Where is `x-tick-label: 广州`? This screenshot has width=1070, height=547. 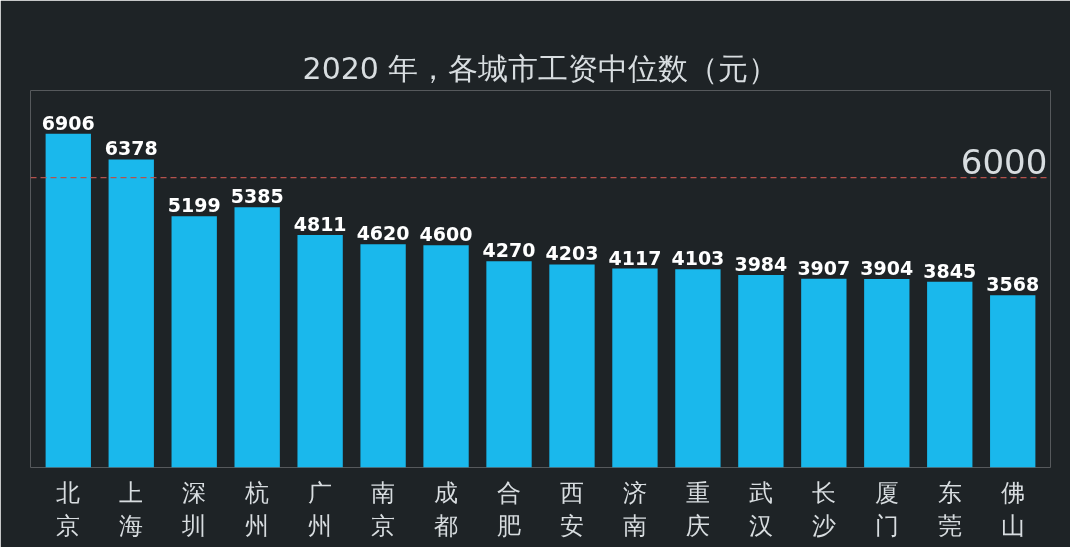 x-tick-label: 广州 is located at coordinates (320, 509).